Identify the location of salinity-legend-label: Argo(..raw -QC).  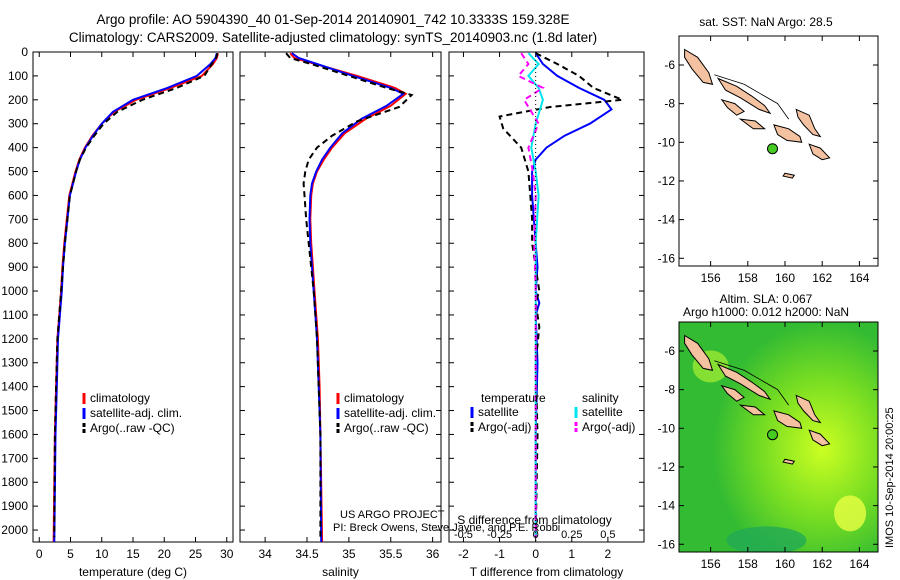
(386, 428).